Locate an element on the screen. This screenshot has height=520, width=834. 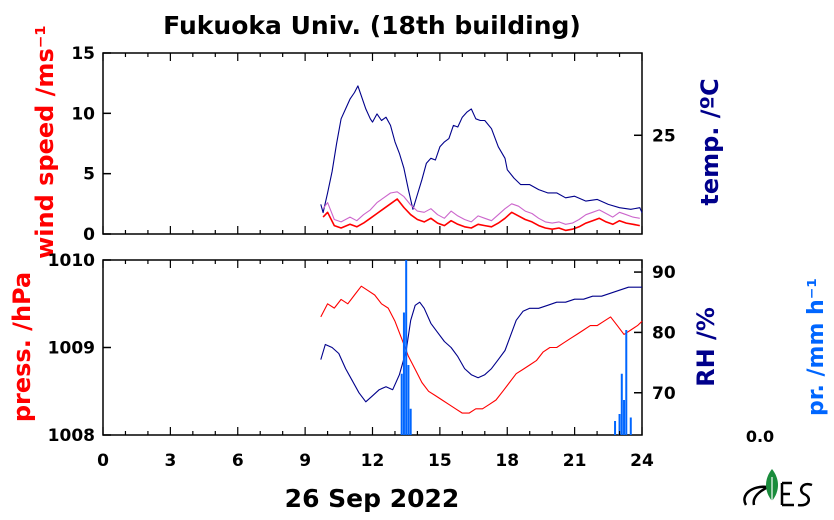
right-tick-label-0-0: 25 is located at coordinates (664, 136).